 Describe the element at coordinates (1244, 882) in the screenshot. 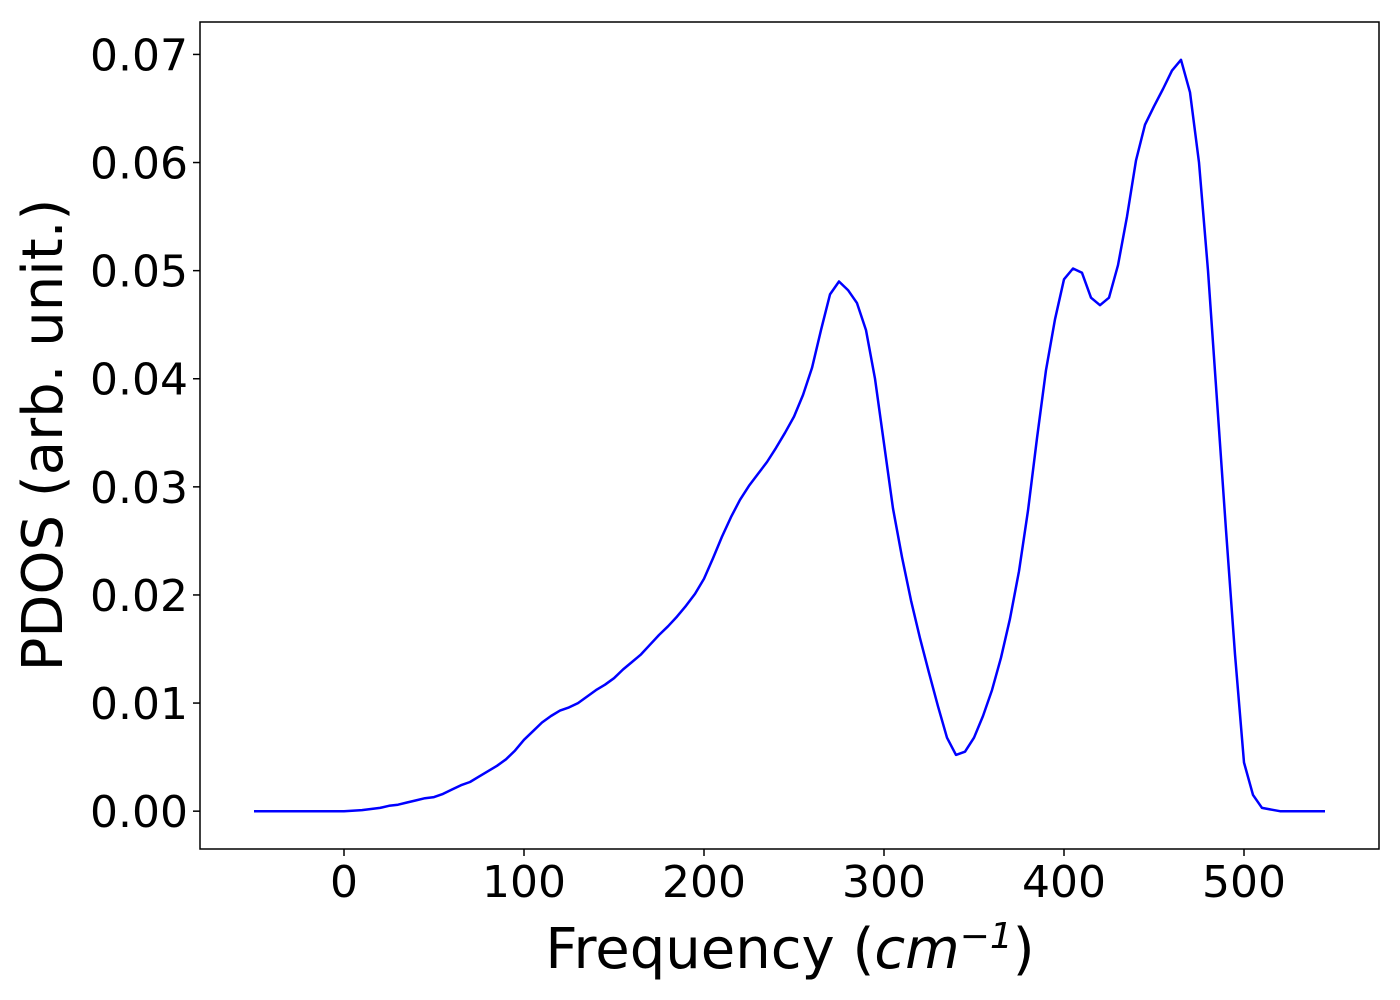

I see `x-tick-label: 500` at that location.